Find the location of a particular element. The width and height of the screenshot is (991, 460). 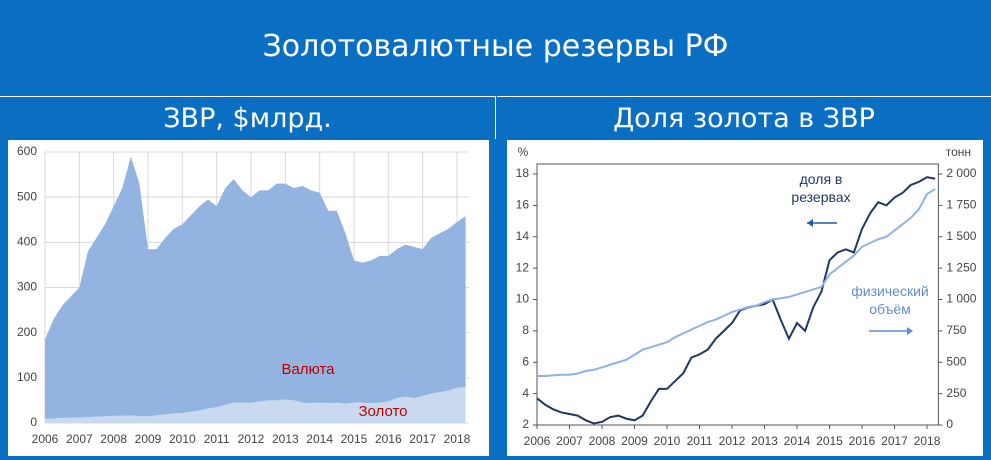

y-tick-label: 100 is located at coordinates (27, 377).